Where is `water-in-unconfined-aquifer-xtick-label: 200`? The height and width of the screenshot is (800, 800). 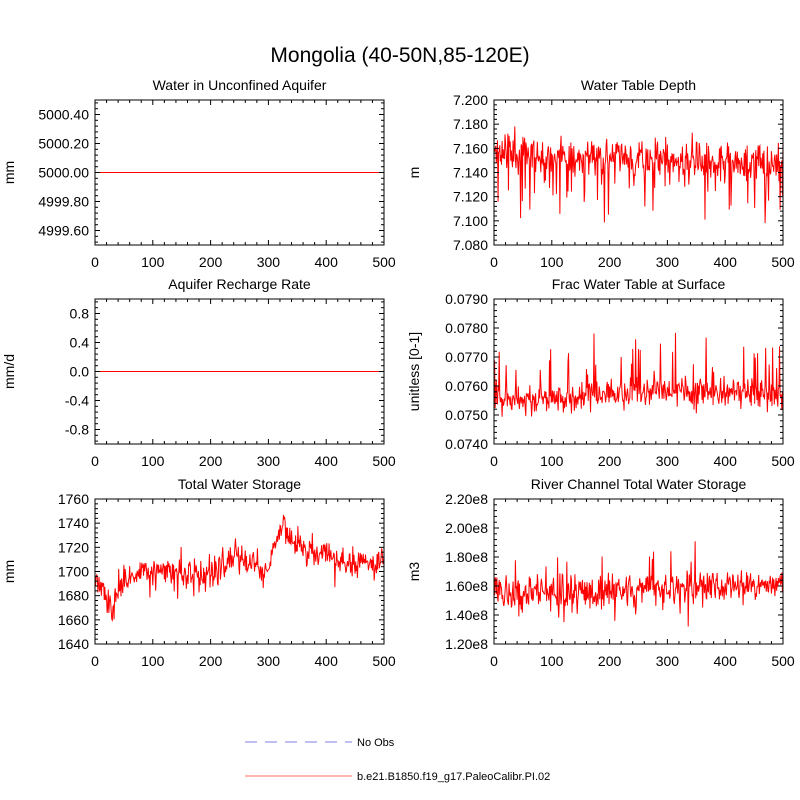
water-in-unconfined-aquifer-xtick-label: 200 is located at coordinates (211, 262).